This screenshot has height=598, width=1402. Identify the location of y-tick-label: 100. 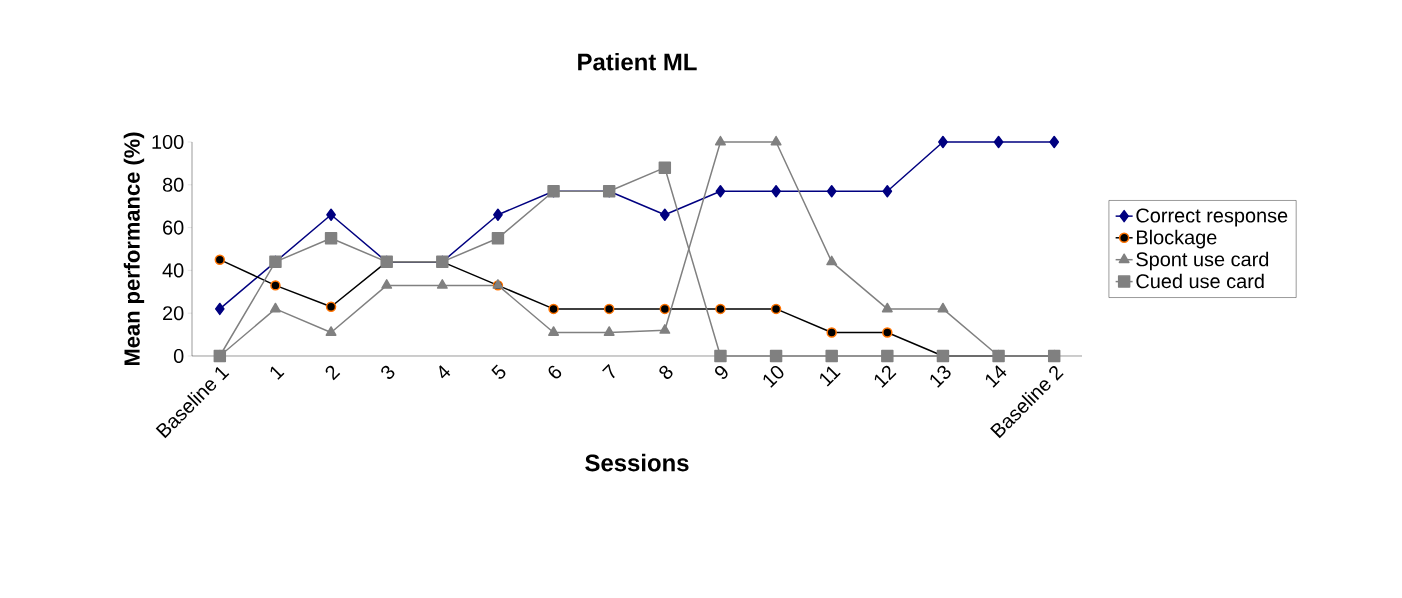
(168, 142).